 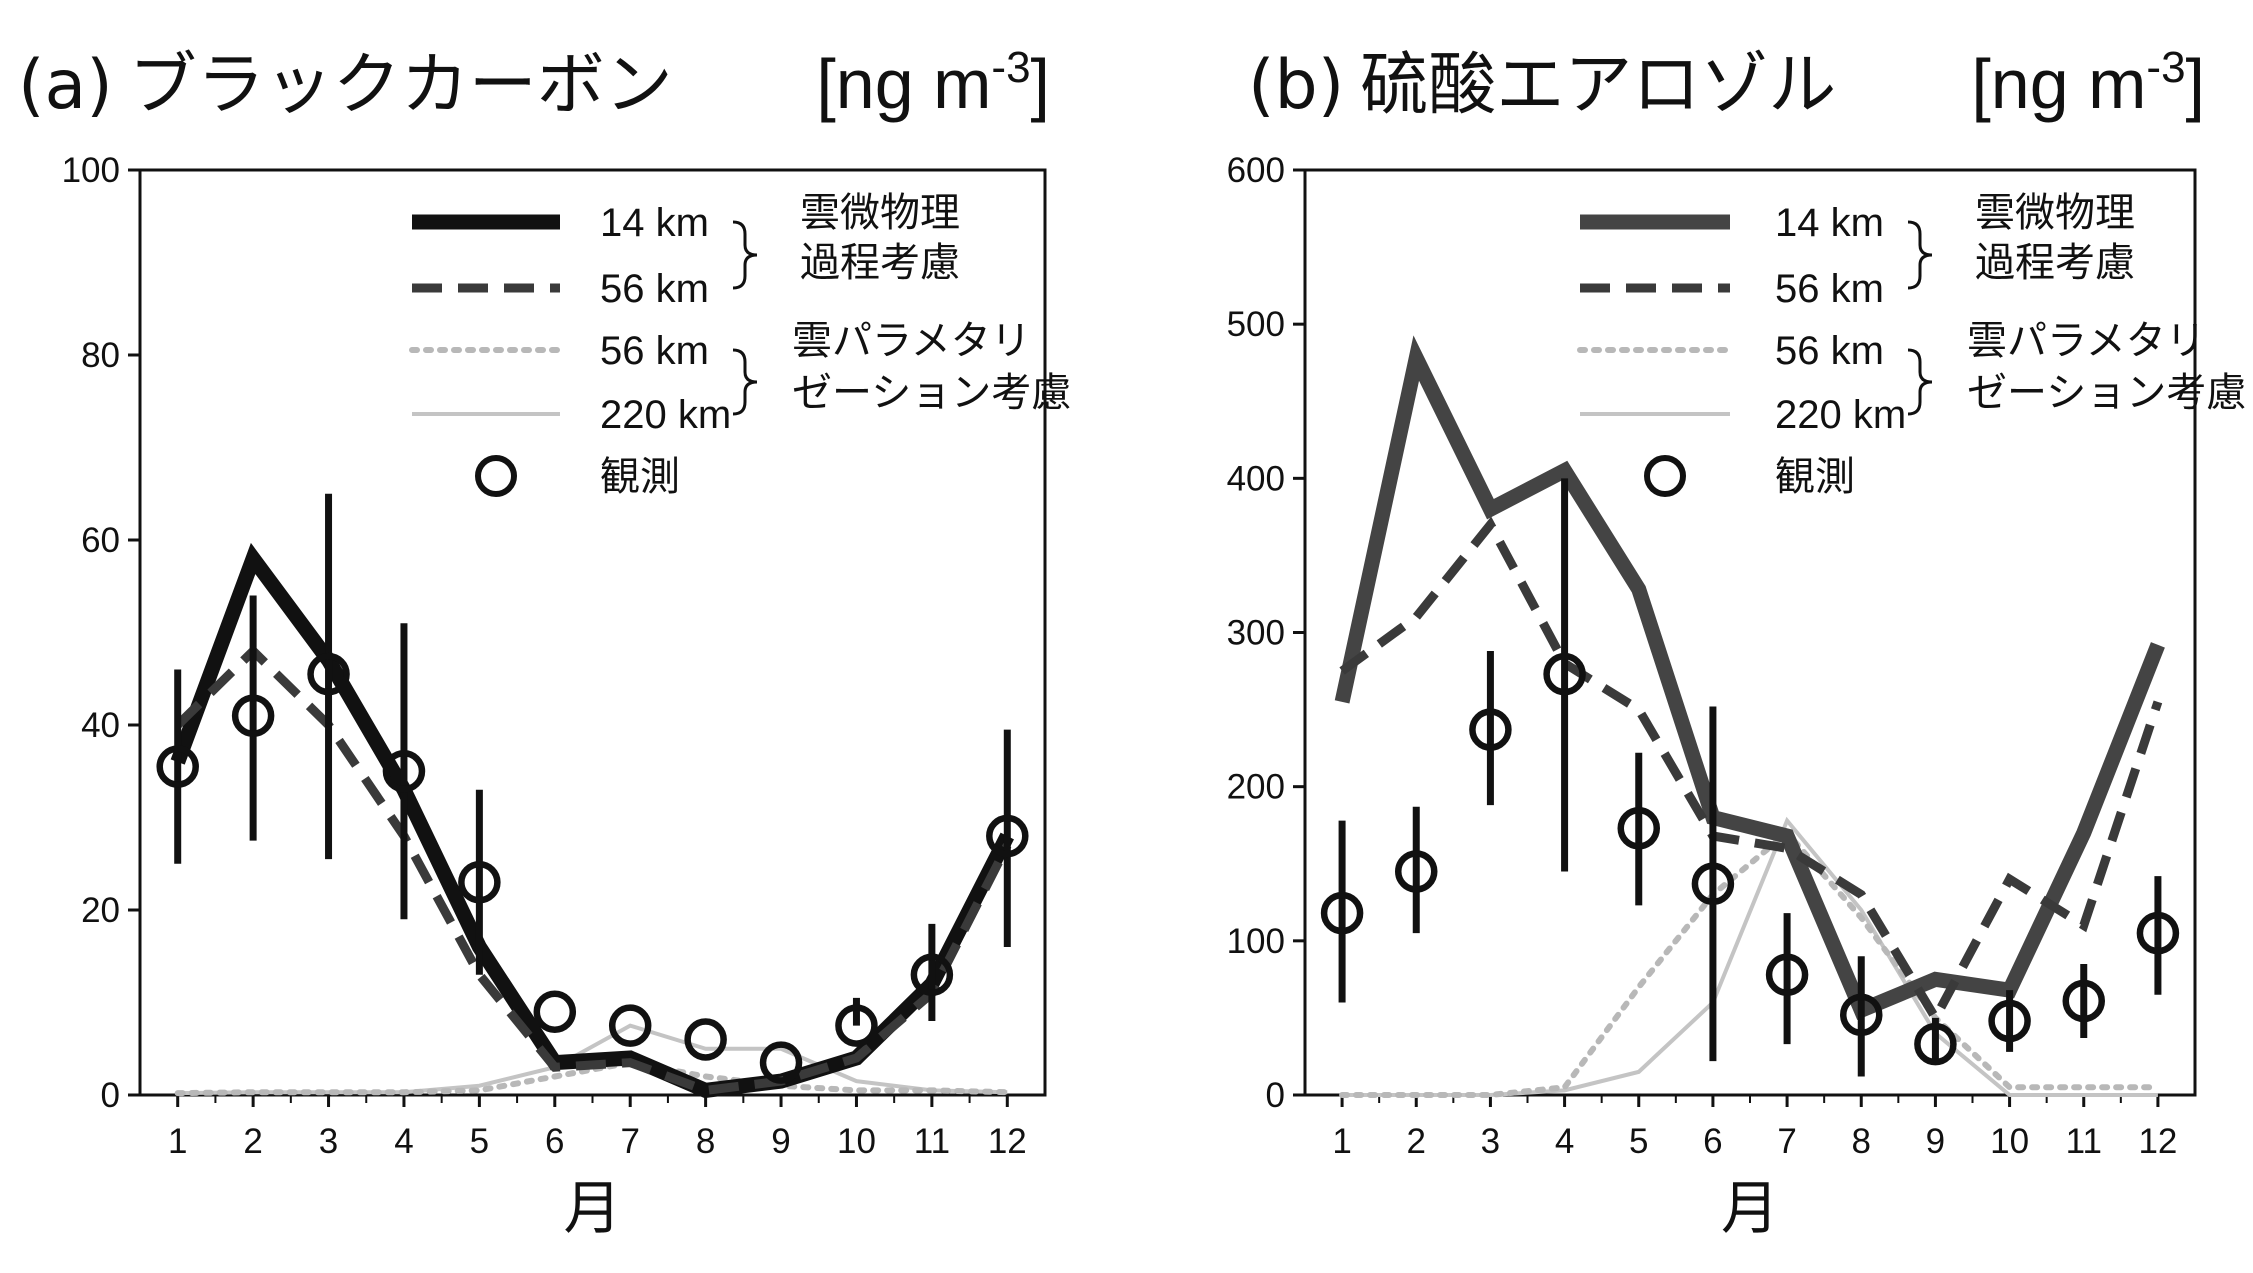 What do you see at coordinates (100, 910) in the screenshot?
I see `y-tick-label: 20` at bounding box center [100, 910].